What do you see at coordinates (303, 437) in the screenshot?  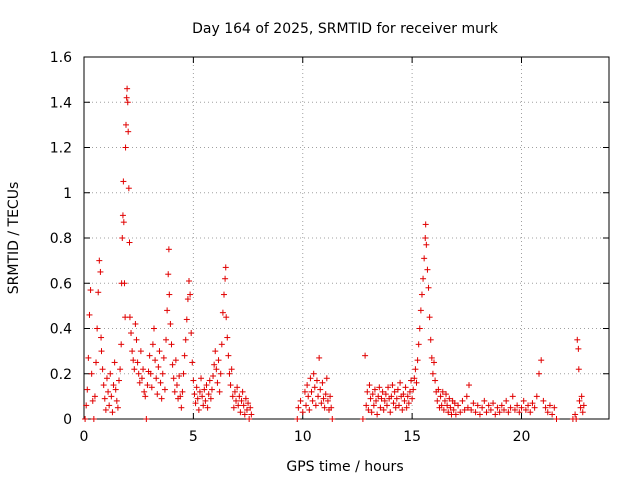 I see `x-tick-label: 10` at bounding box center [303, 437].